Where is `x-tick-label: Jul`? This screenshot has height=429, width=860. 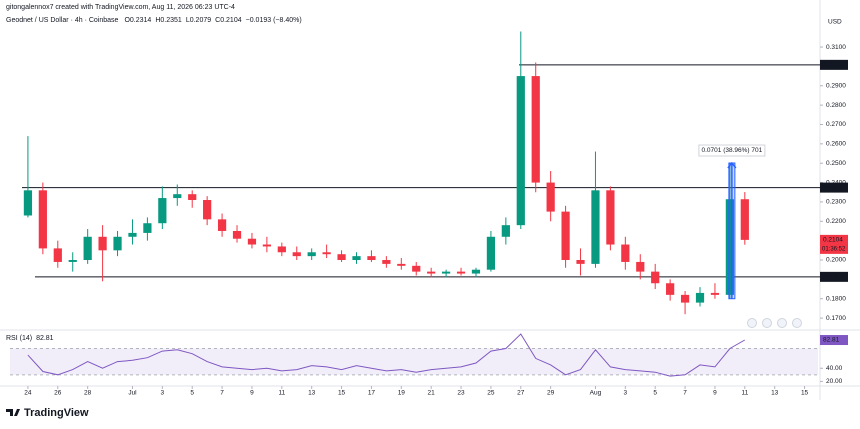 x-tick-label: Jul is located at coordinates (132, 393).